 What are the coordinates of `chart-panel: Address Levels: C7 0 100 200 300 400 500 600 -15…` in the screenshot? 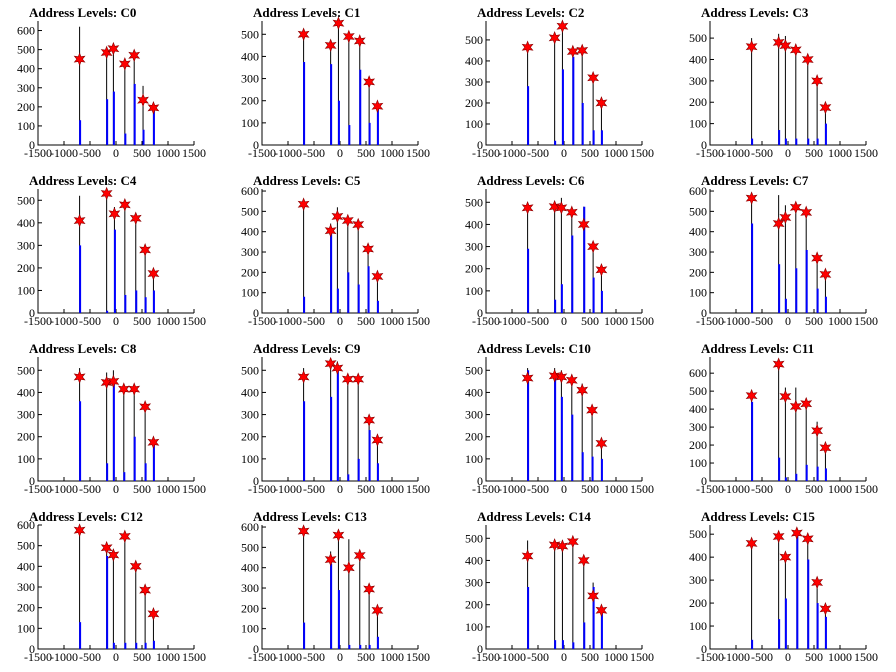 It's located at (784, 252).